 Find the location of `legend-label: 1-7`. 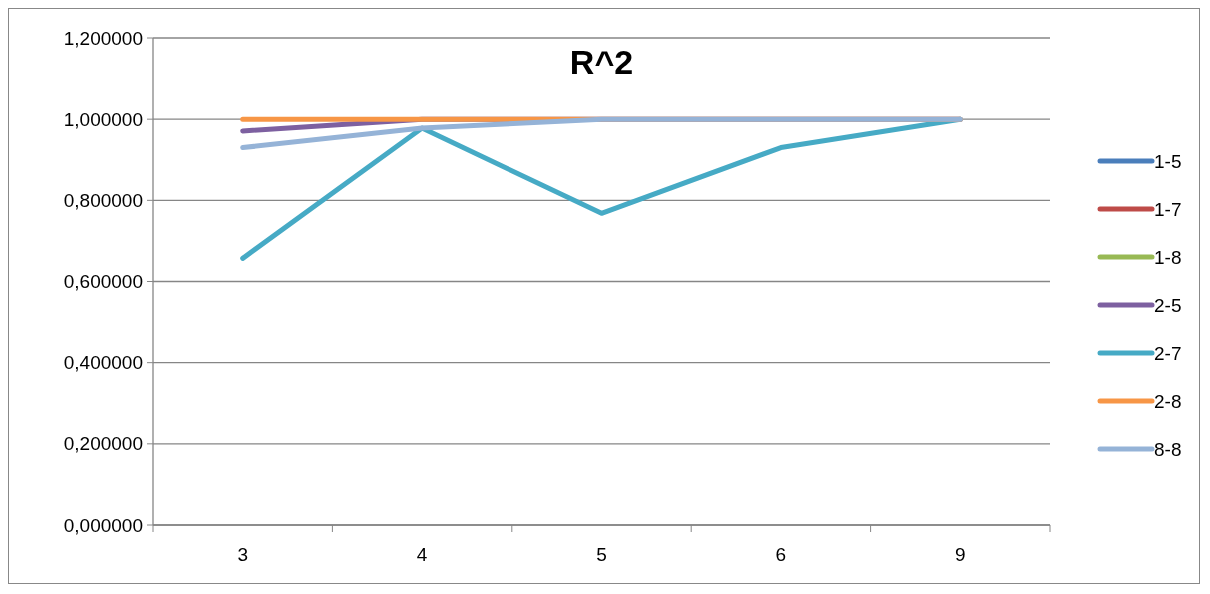

legend-label: 1-7 is located at coordinates (1168, 209).